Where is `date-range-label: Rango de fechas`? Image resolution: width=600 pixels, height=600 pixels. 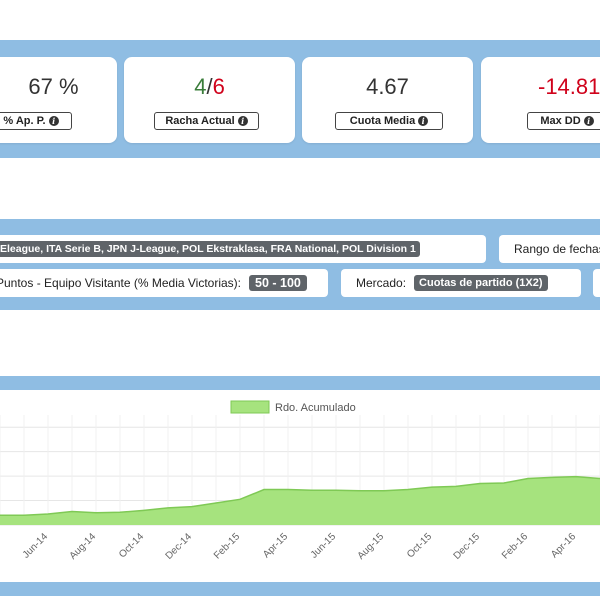
date-range-label: Rango de fechas is located at coordinates (557, 249).